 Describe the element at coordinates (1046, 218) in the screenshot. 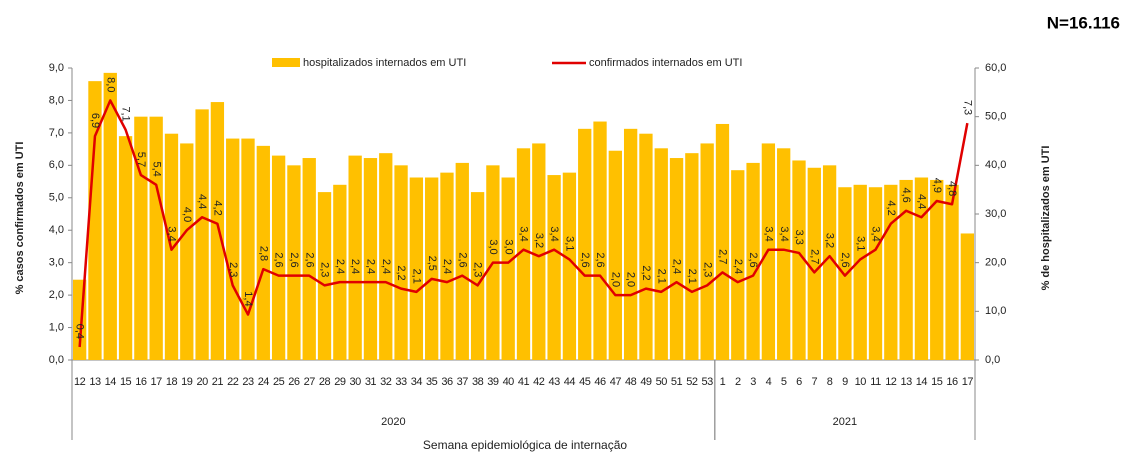

I see `y2-axis-title: % de hospitalizados em UTI` at that location.